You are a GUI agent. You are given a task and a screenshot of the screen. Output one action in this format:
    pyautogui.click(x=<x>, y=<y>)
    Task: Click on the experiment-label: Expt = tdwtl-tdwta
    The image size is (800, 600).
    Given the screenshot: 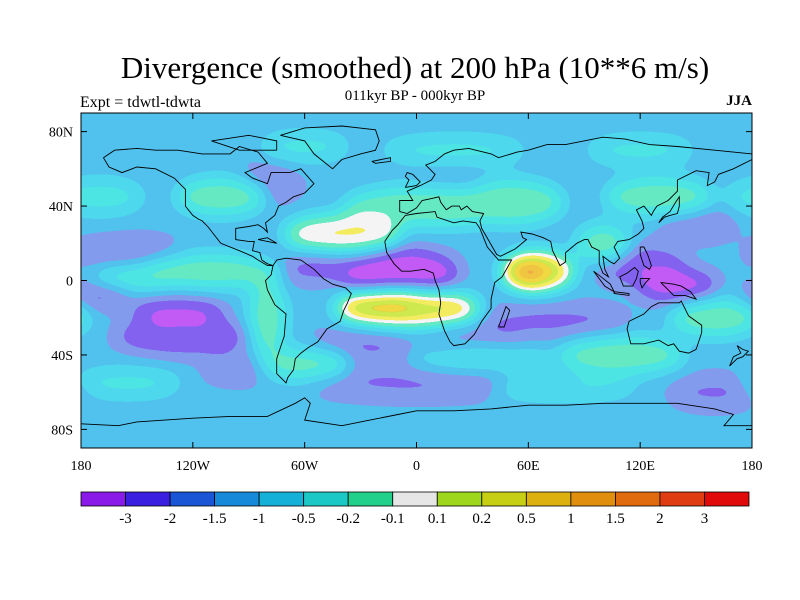 What is the action you would take?
    pyautogui.click(x=141, y=102)
    